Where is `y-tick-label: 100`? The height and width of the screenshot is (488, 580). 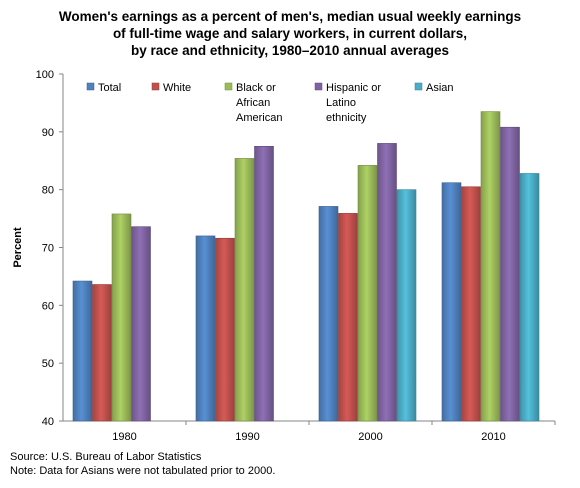
y-tick-label: 100 is located at coordinates (45, 75).